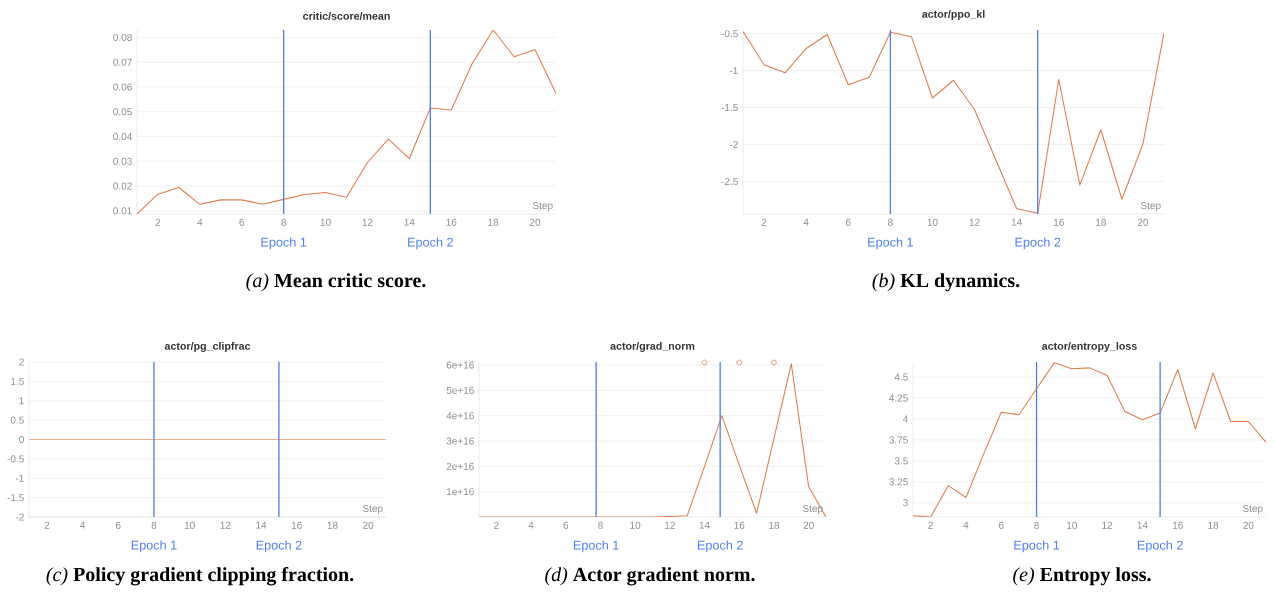  What do you see at coordinates (336, 282) in the screenshot?
I see `text: (a) Mean critic score.` at bounding box center [336, 282].